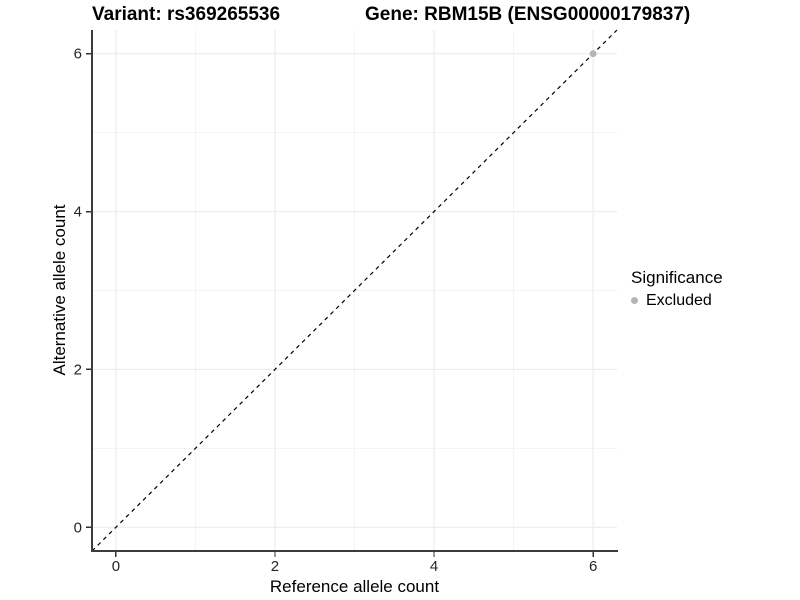 The image size is (800, 600). I want to click on legend-item-excluded: Excluded, so click(677, 300).